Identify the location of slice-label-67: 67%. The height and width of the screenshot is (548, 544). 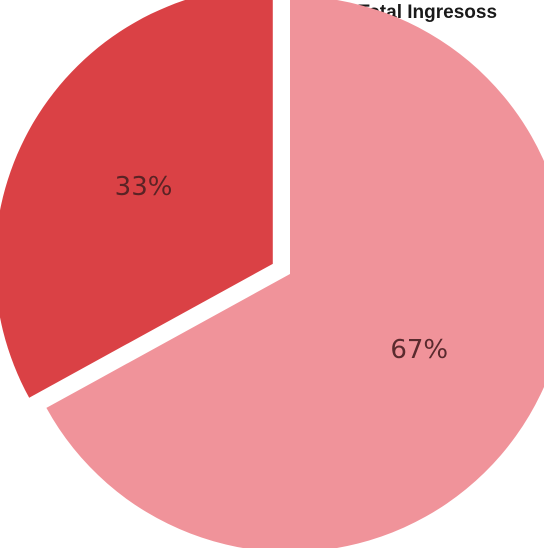
(419, 350).